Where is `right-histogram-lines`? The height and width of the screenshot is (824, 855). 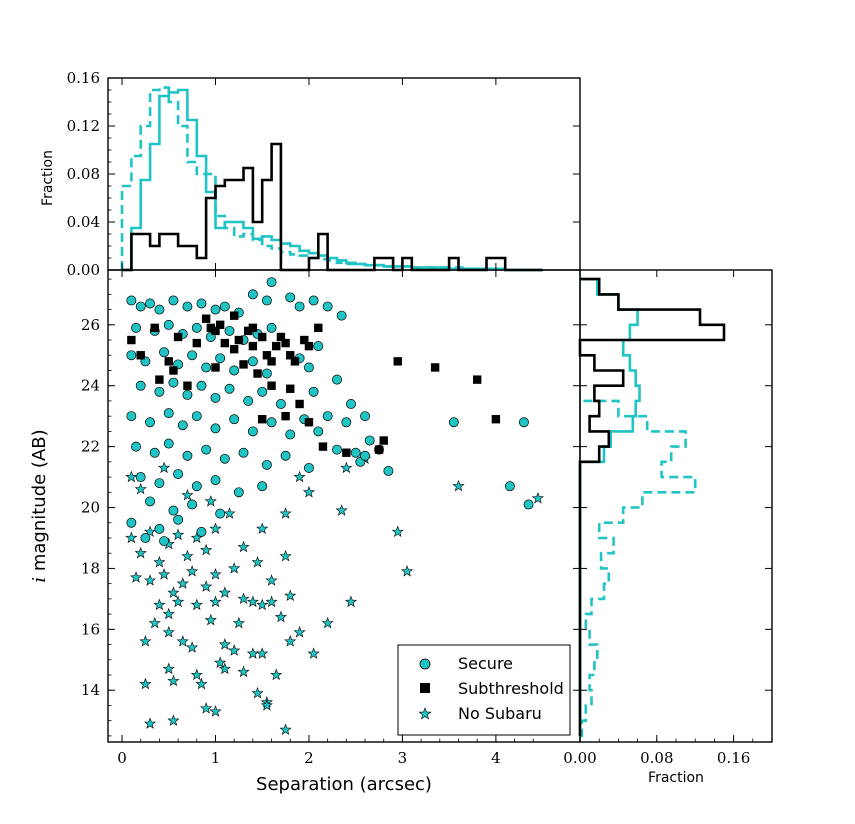
right-histogram-lines is located at coordinates (652, 507).